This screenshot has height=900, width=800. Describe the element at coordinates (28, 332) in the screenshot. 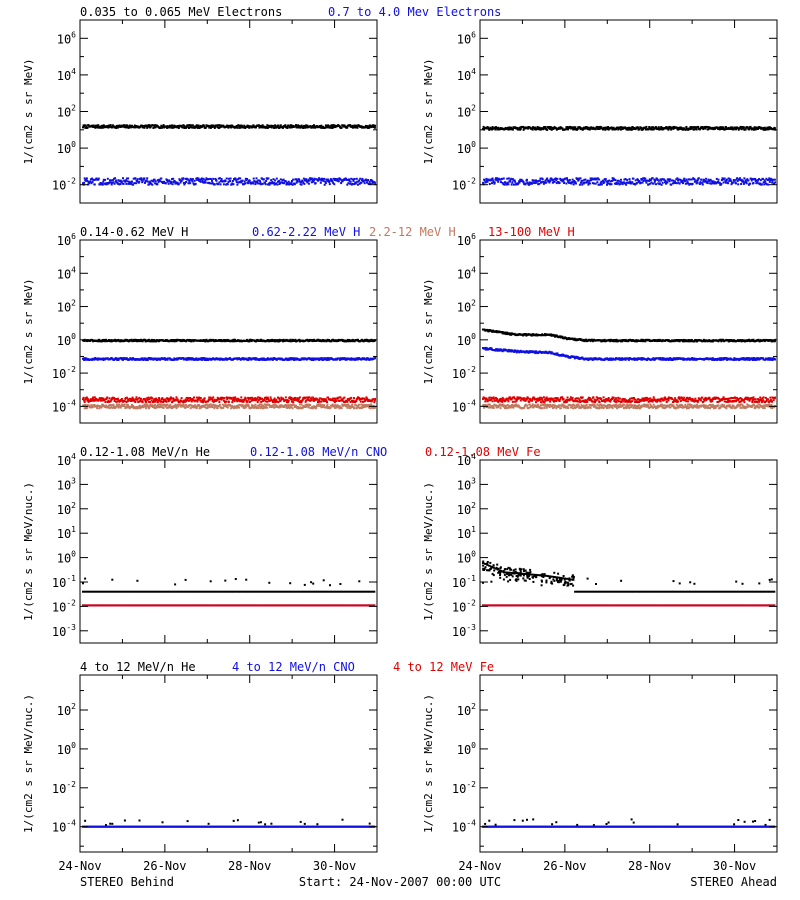

I see `y-axis-label: 1/(cm2 s sr MeV)` at that location.